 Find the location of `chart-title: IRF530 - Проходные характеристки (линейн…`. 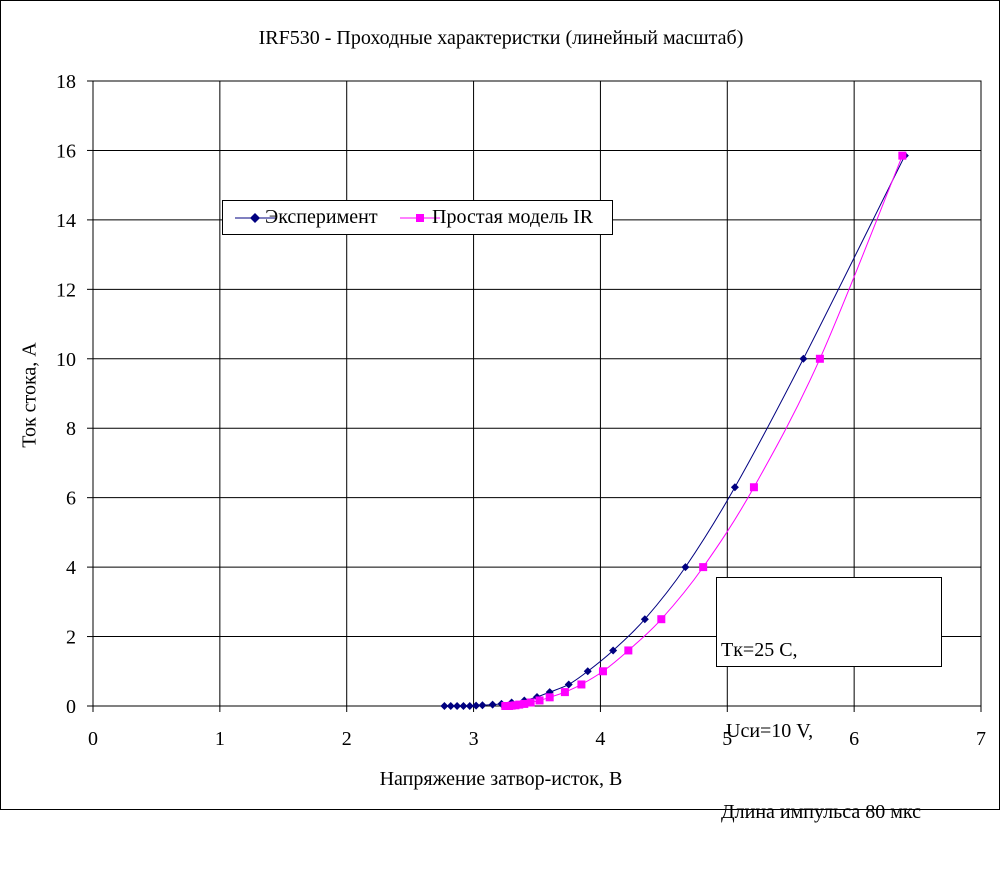

chart-title: IRF530 - Проходные характеристки (линейн… is located at coordinates (501, 38).